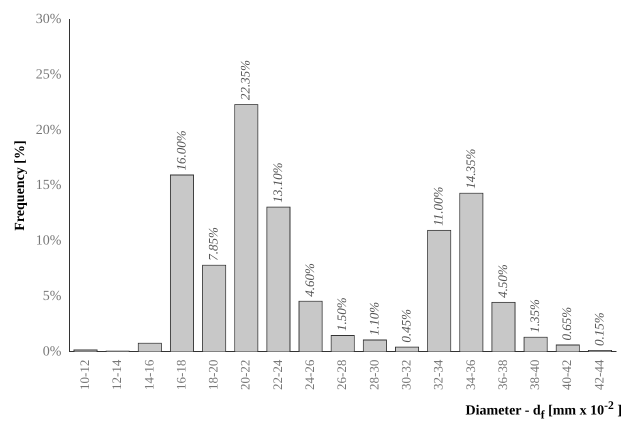 This screenshot has height=434, width=634. Describe the element at coordinates (52, 352) in the screenshot. I see `y-tick-label: 0%` at that location.